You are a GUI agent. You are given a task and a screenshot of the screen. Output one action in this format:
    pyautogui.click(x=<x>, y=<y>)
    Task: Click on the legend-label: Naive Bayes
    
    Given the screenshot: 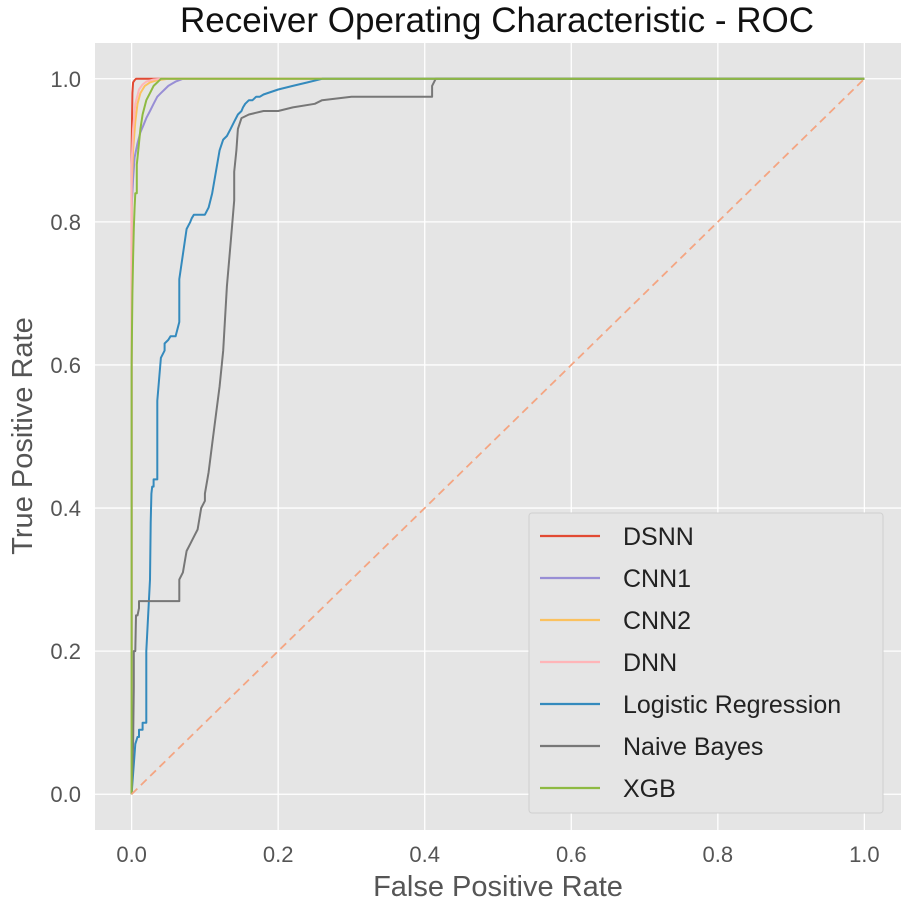 What is the action you would take?
    pyautogui.click(x=693, y=747)
    